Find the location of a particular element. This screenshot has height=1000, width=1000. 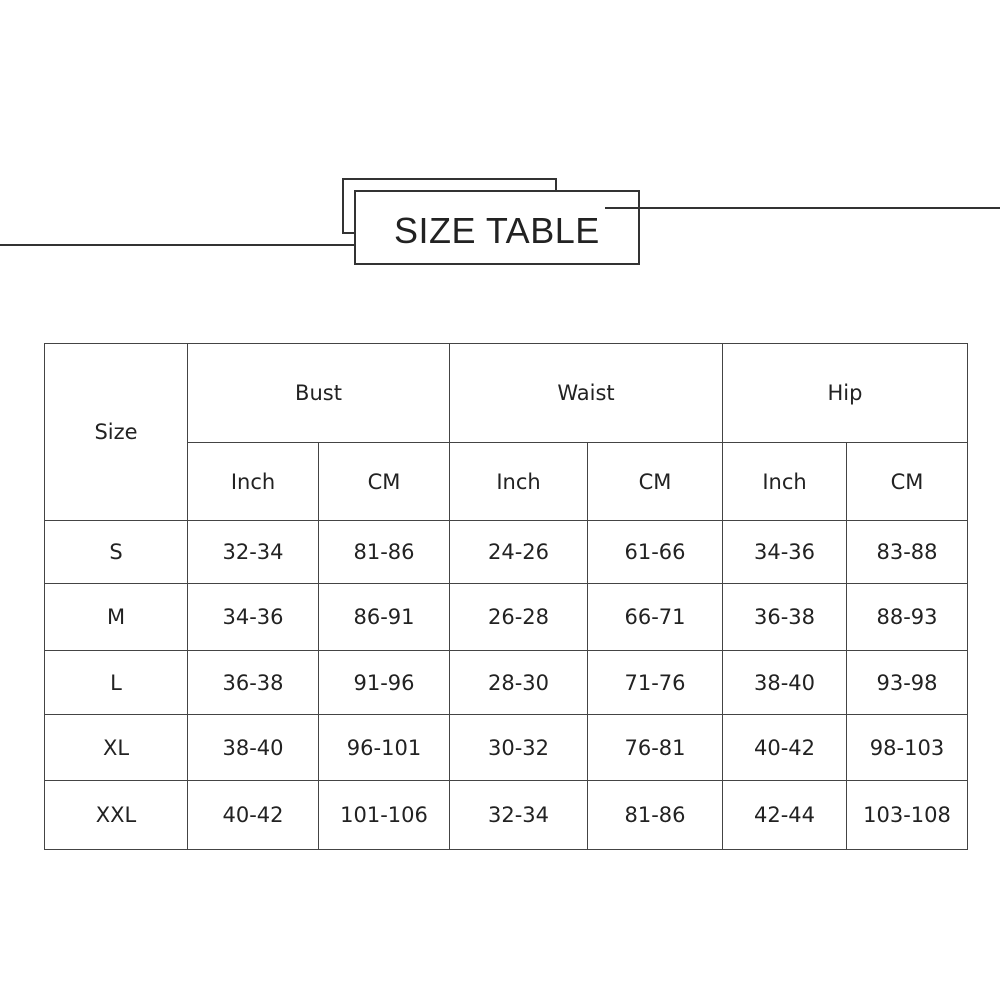

measurement-cell: 93-98 is located at coordinates (907, 682).